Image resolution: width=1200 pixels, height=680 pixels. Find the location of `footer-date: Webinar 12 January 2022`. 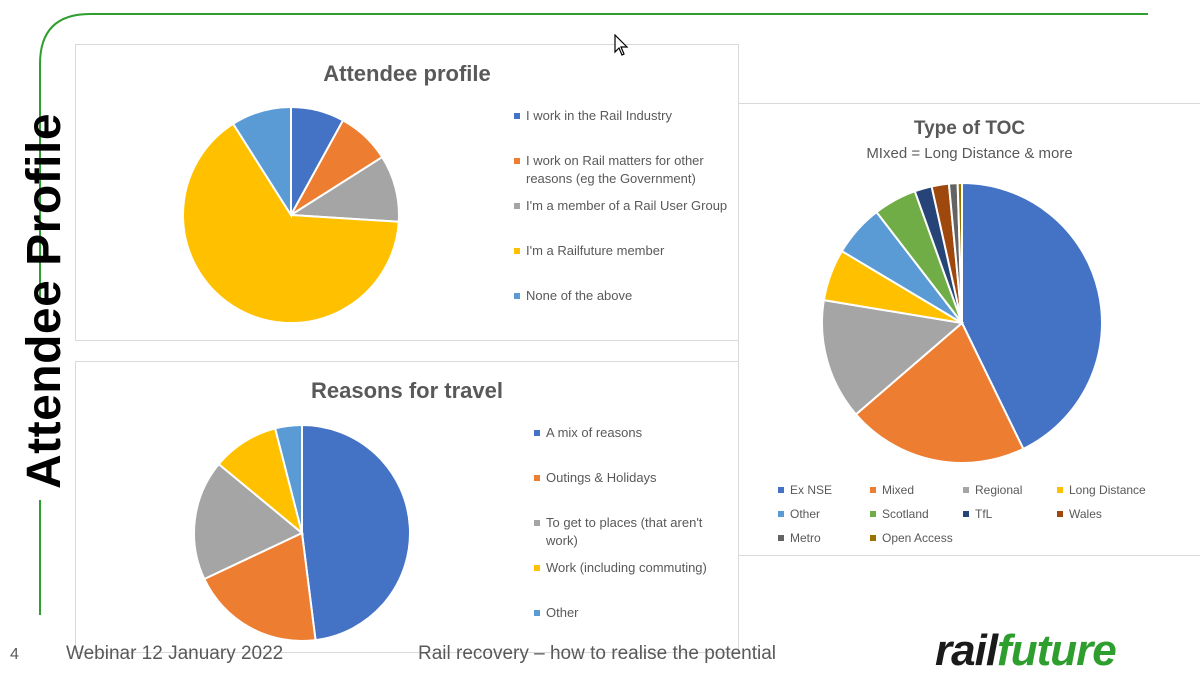

footer-date: Webinar 12 January 2022 is located at coordinates (175, 653).